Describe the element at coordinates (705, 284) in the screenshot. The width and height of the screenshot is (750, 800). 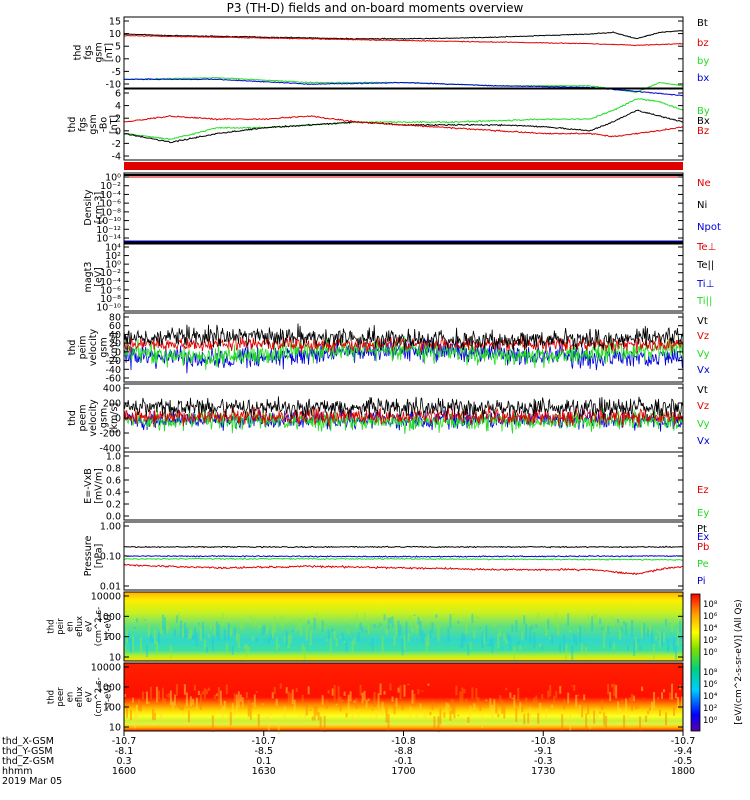
I see `legend-entry: Ti⊥` at that location.